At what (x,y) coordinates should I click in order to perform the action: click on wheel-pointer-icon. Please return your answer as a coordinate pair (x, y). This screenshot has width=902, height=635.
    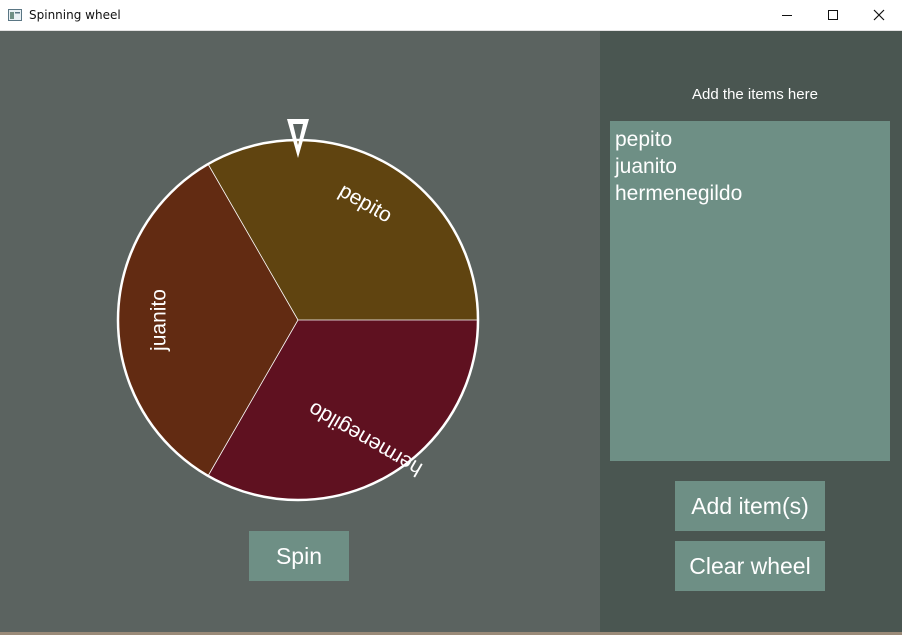
    Looking at the image, I should click on (298, 138).